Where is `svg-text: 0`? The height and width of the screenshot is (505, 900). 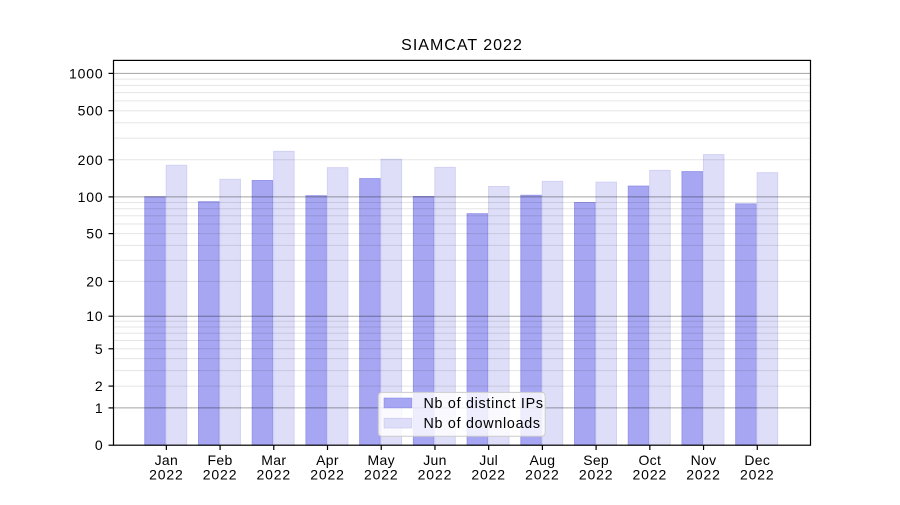 svg-text: 0 is located at coordinates (99, 445).